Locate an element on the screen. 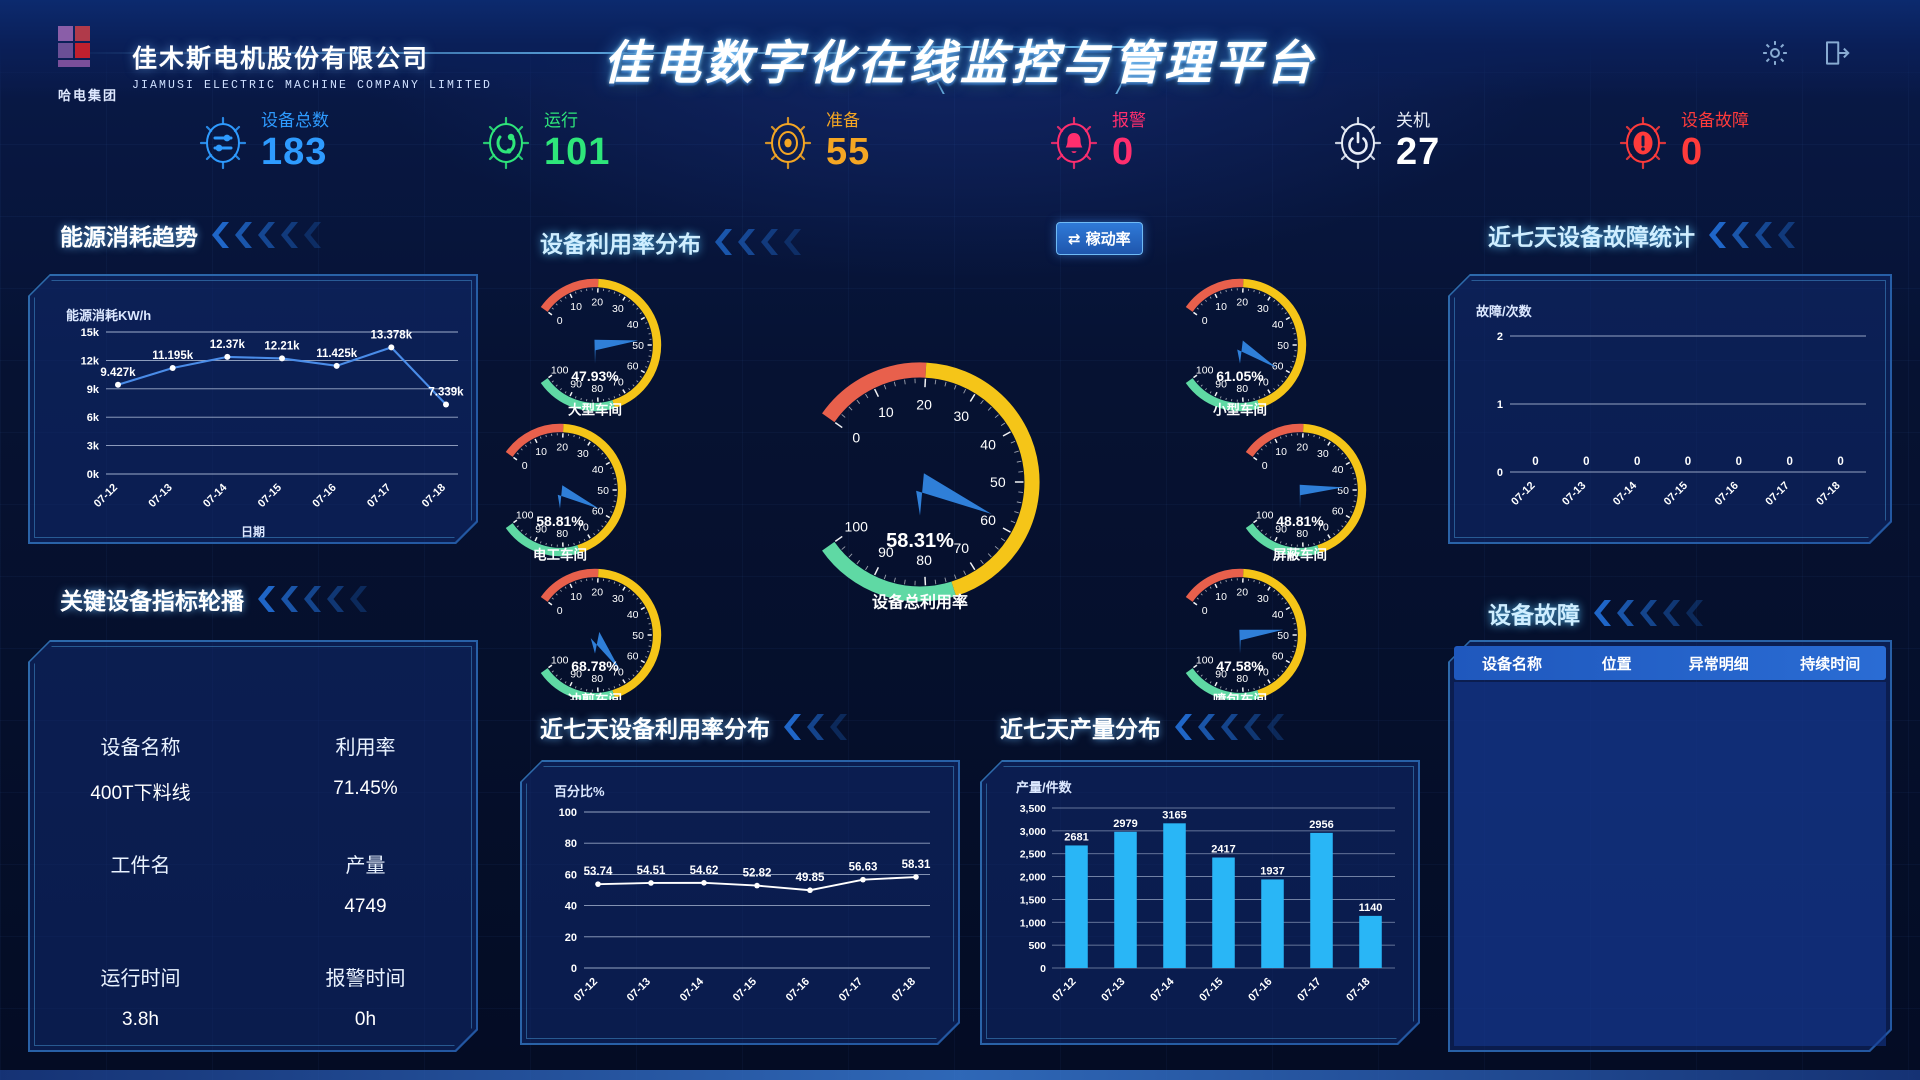 This screenshot has width=1920, height=1080. svg-text: 68.78% is located at coordinates (595, 666).